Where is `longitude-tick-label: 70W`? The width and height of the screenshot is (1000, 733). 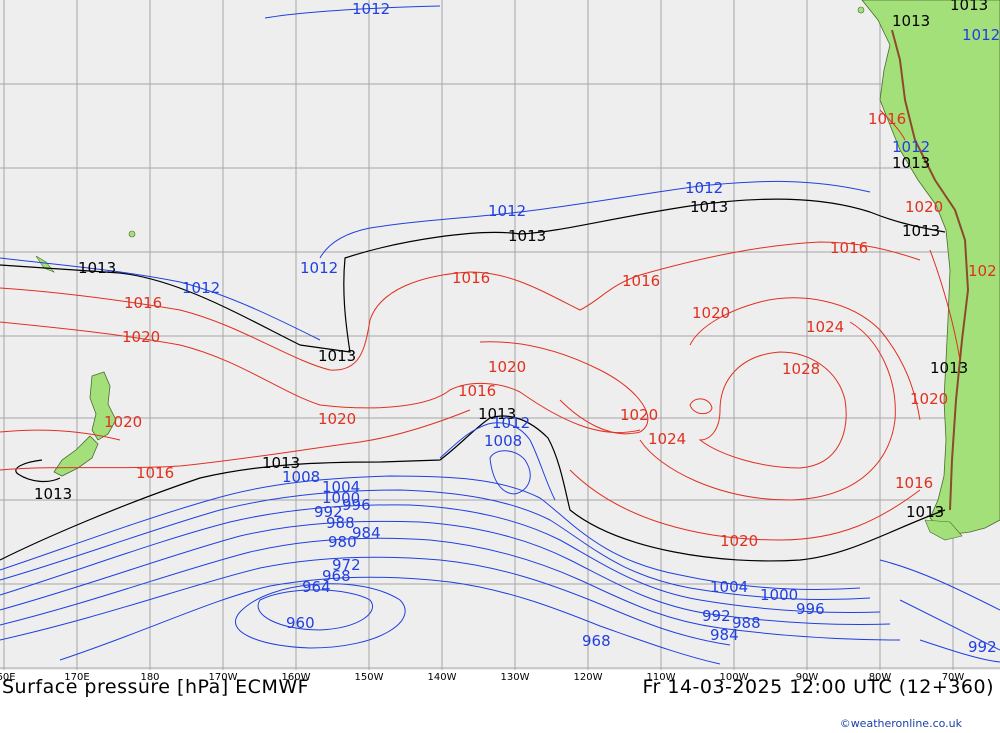 longitude-tick-label: 70W is located at coordinates (953, 677).